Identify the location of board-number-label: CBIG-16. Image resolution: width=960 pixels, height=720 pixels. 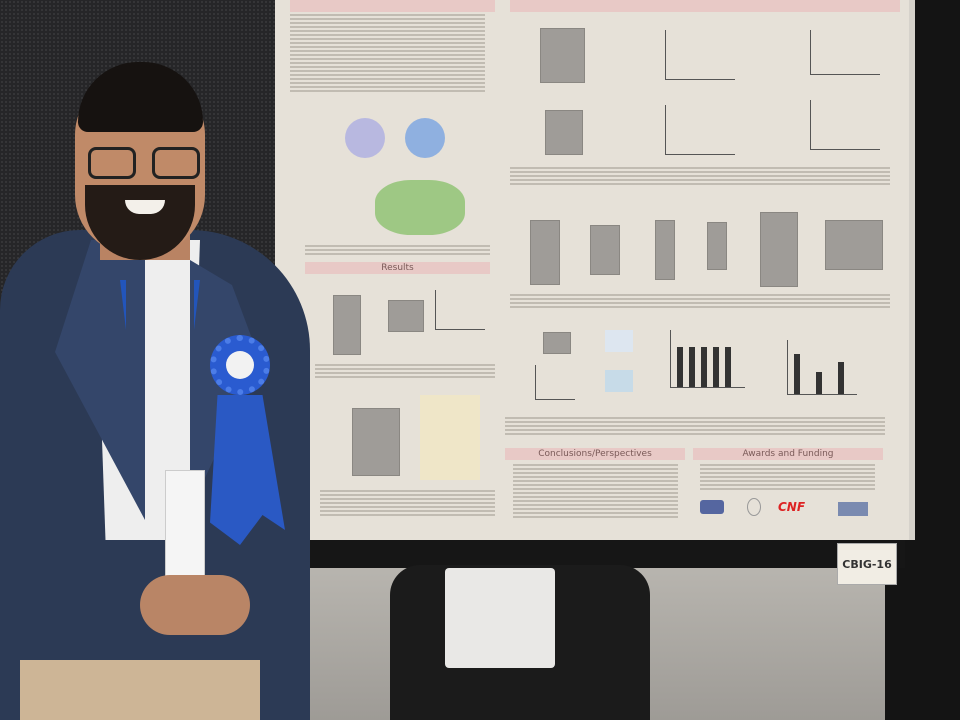
(867, 564).